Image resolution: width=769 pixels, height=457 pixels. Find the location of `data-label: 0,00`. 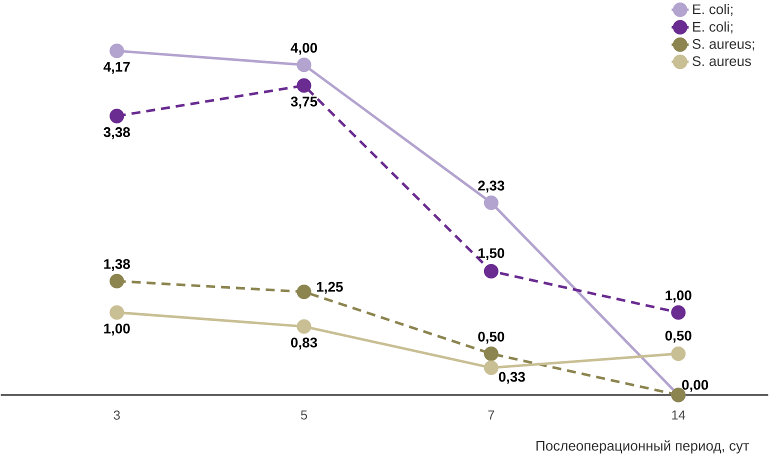

data-label: 0,00 is located at coordinates (695, 386).